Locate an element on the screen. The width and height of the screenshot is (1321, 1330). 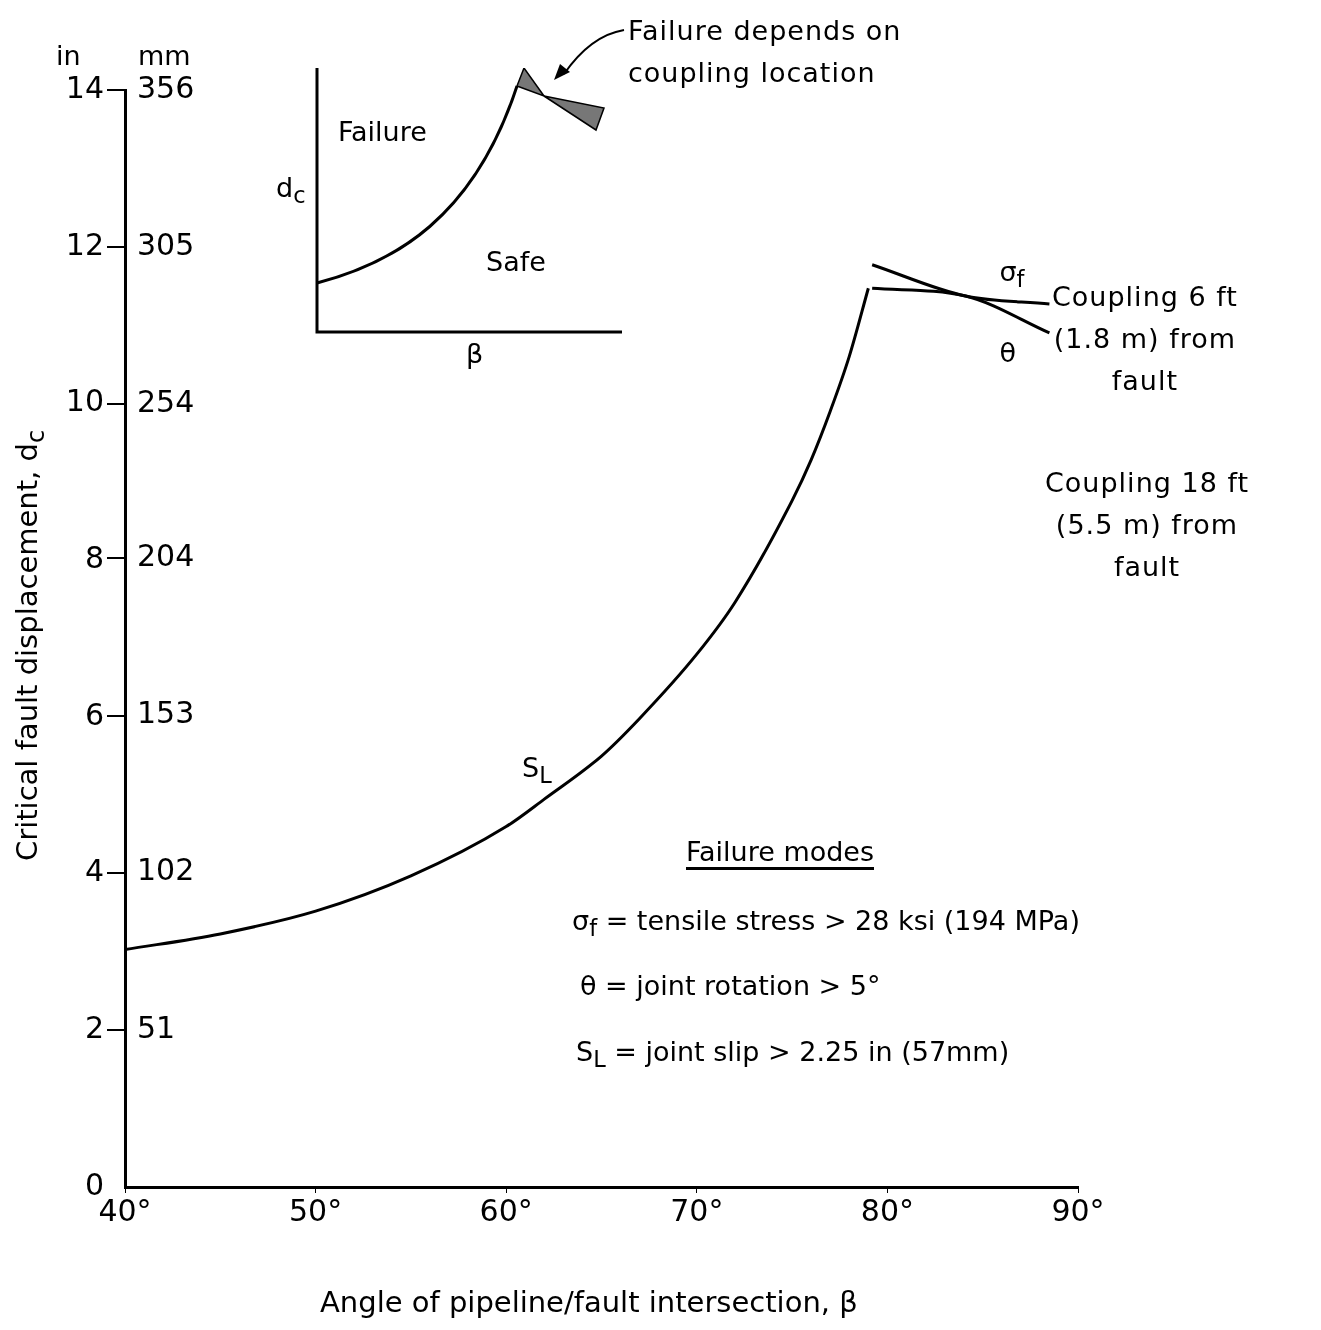
y2-tick-label: 204 is located at coordinates (166, 556).